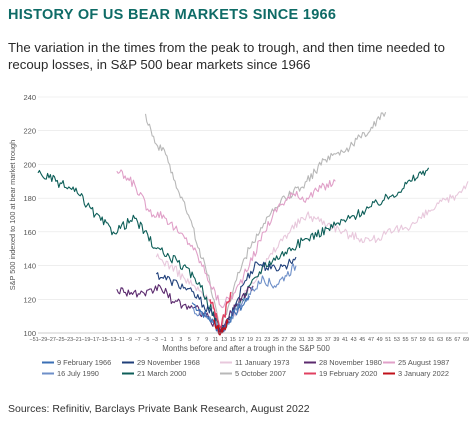  I want to click on y-tick-label: 240, so click(29, 97).